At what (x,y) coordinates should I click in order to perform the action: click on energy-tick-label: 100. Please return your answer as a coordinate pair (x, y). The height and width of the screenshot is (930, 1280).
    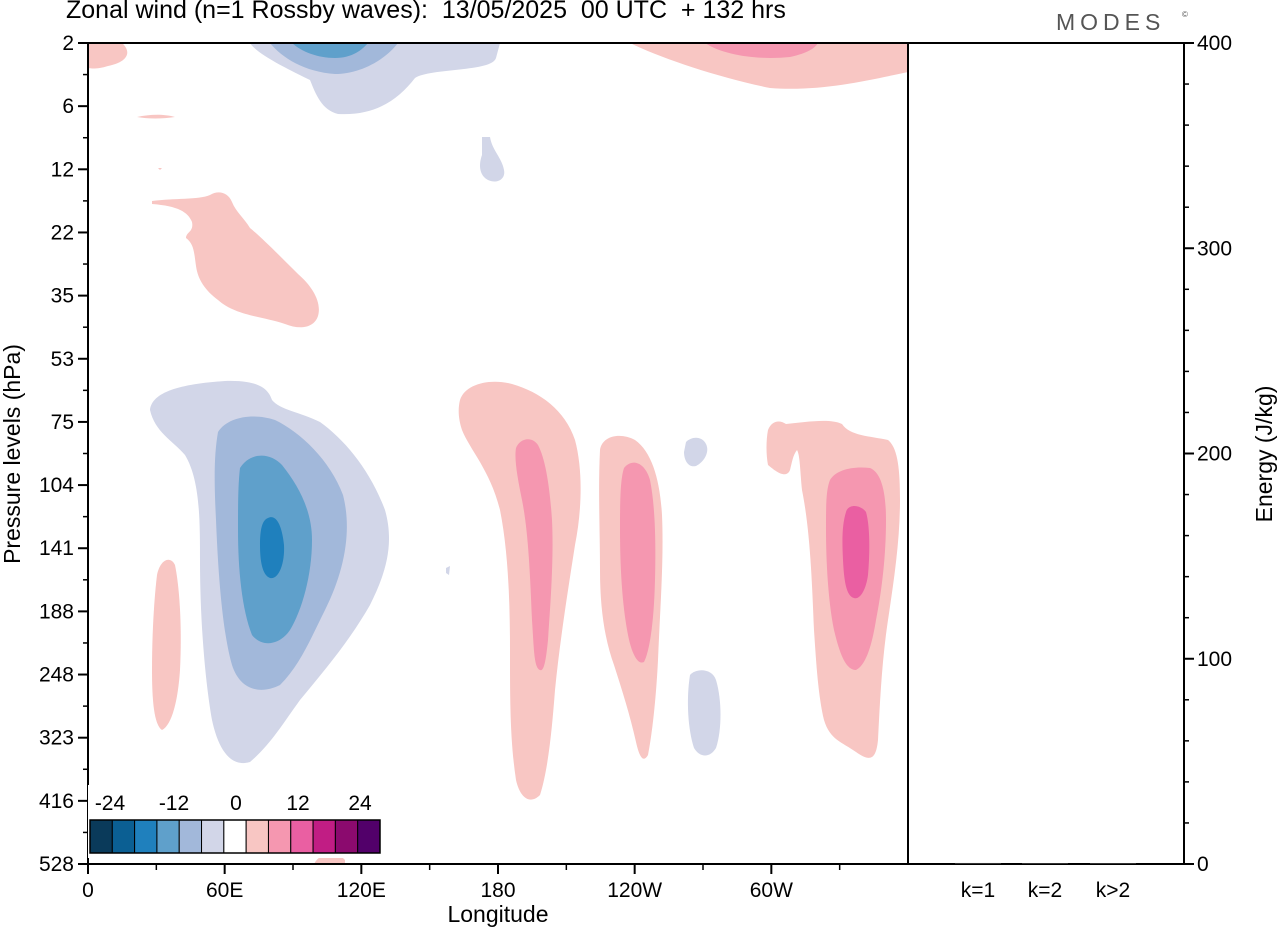
    Looking at the image, I should click on (1214, 659).